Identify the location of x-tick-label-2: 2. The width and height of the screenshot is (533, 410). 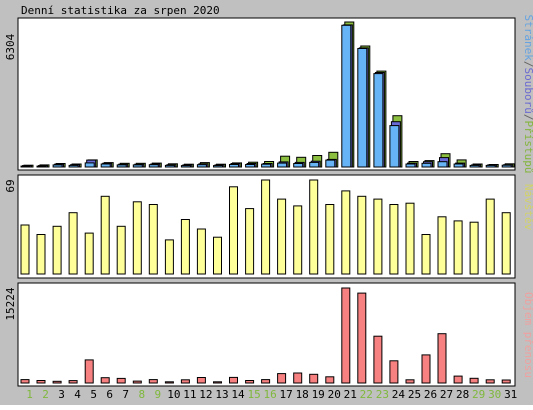
(45, 394).